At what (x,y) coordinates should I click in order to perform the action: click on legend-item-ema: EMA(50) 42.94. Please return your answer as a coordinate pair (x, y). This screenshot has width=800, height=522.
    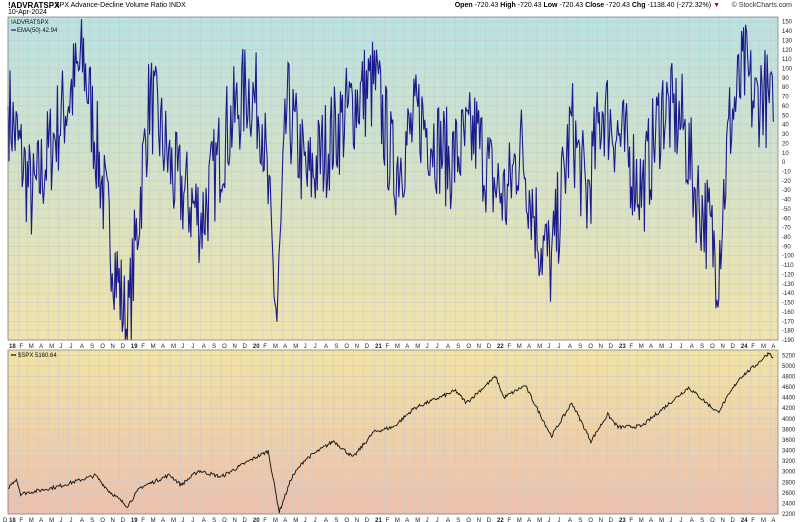
    Looking at the image, I should click on (37, 31).